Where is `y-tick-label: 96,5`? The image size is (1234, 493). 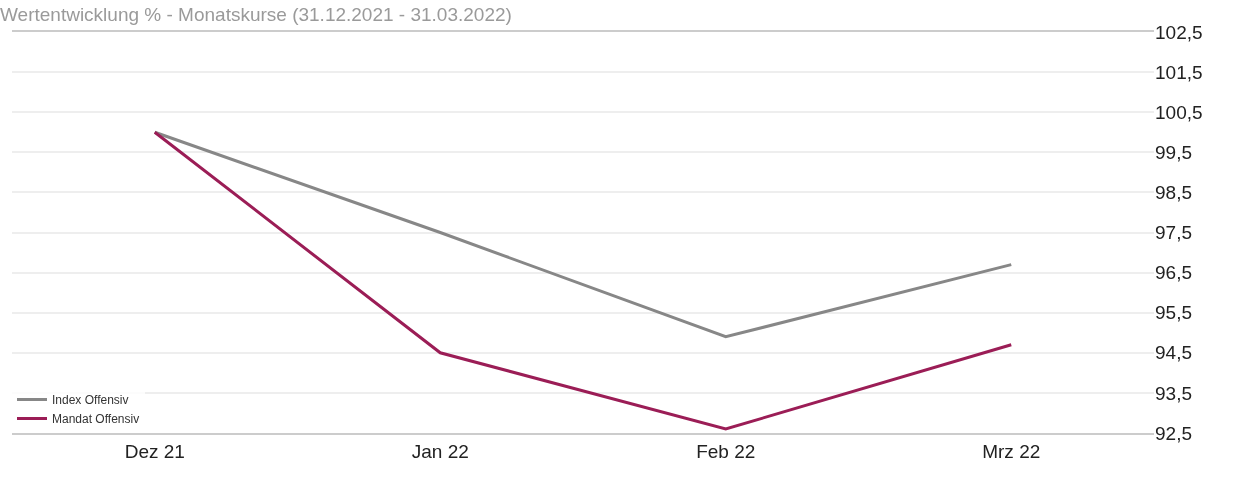 y-tick-label: 96,5 is located at coordinates (1173, 273).